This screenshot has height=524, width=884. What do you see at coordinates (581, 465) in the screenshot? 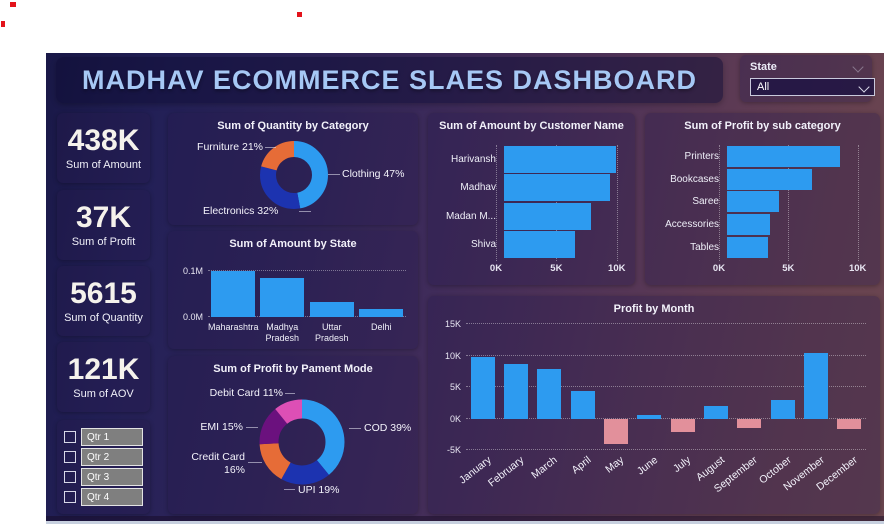
I see `x-axis-tick-label: April` at bounding box center [581, 465].